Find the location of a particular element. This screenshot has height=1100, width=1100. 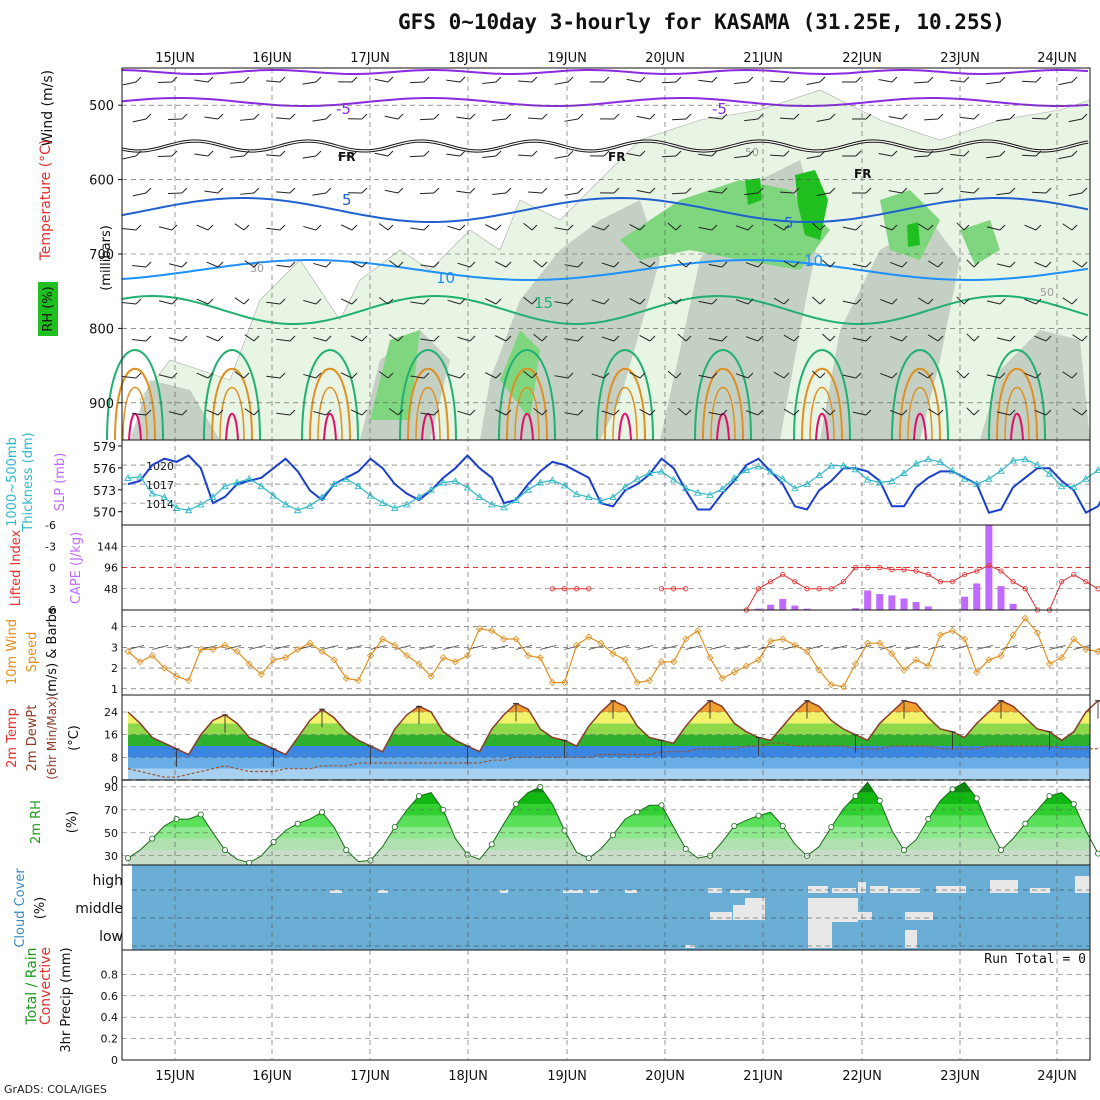

rh-dark-zone is located at coordinates (753, 191).